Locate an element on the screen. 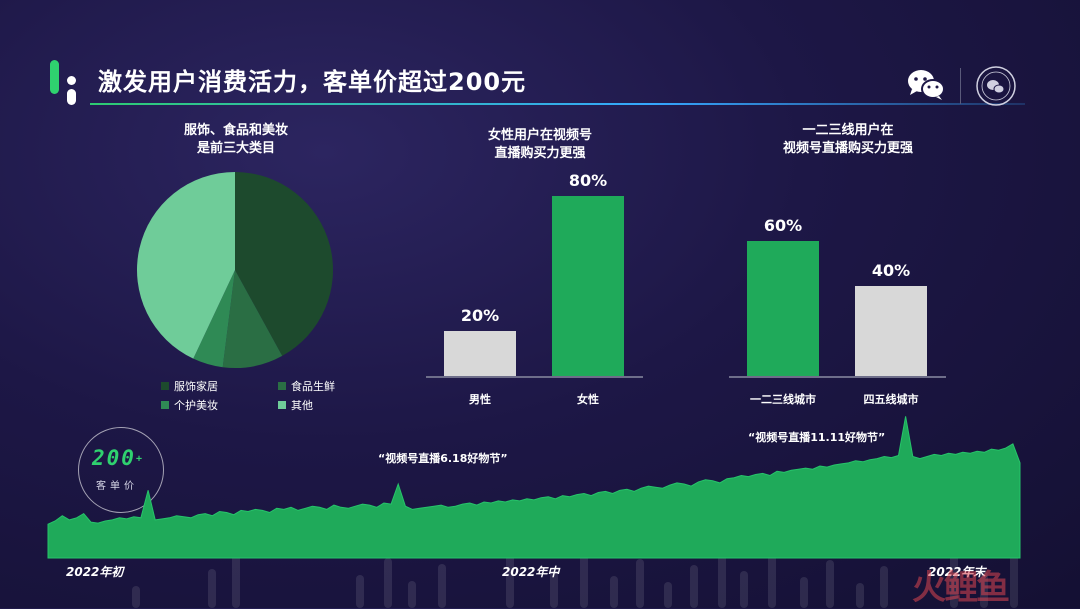 This screenshot has width=1080, height=609. kpi-label: 客单价 is located at coordinates (117, 486).